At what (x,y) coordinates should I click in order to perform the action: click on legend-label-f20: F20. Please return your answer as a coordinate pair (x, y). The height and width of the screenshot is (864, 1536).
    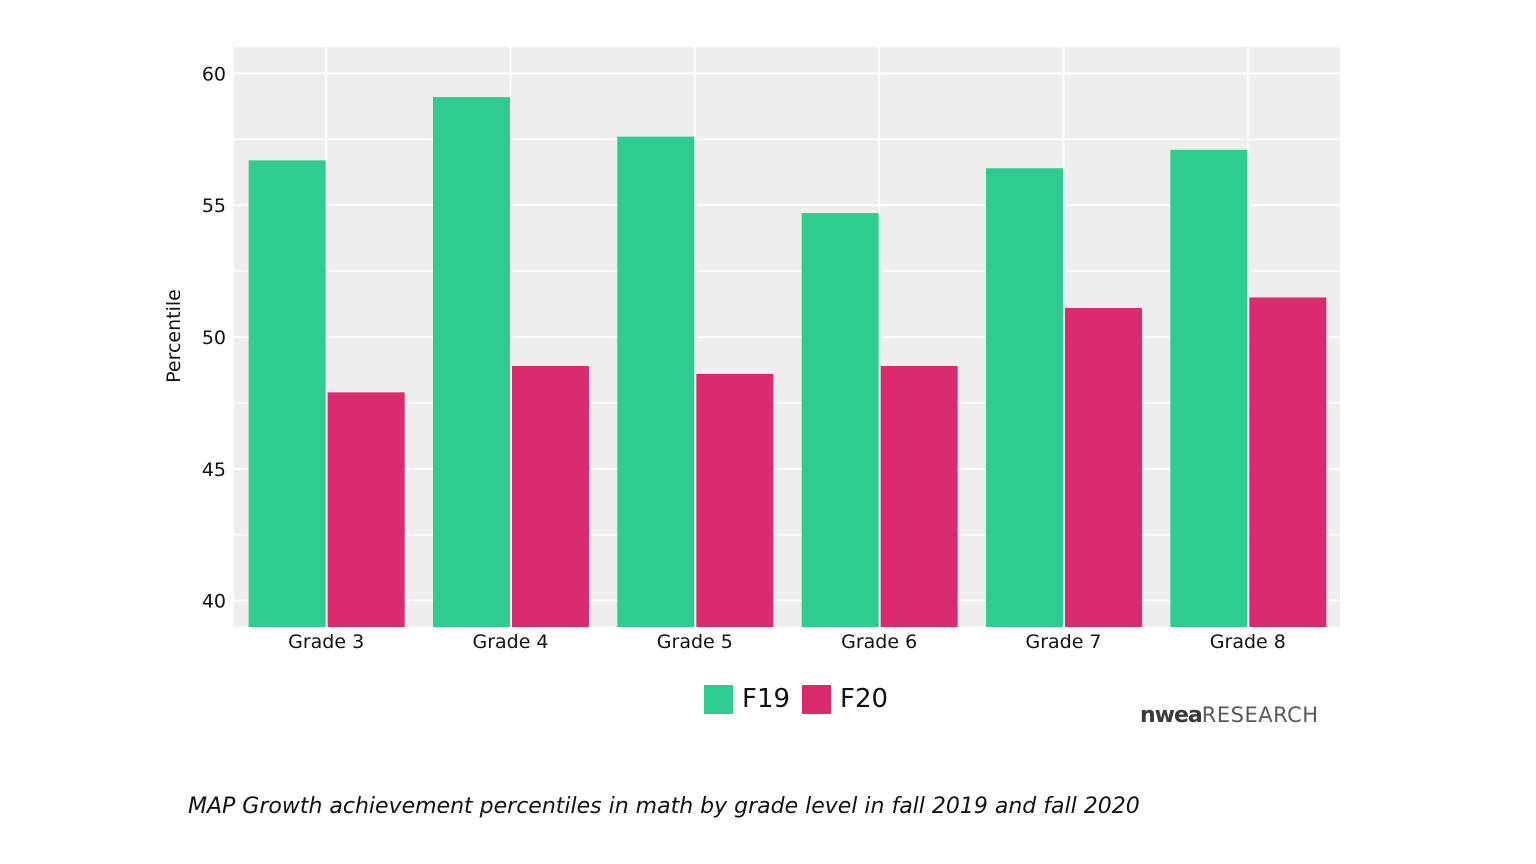
    Looking at the image, I should click on (864, 699).